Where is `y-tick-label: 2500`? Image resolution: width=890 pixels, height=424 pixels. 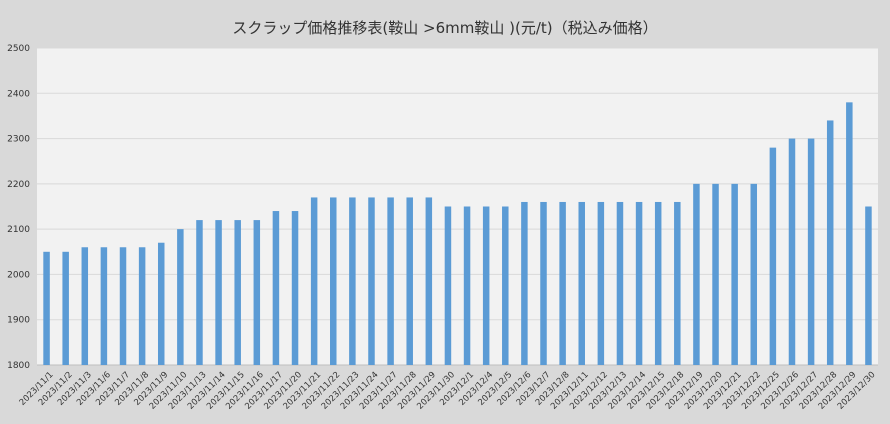 y-tick-label: 2500 is located at coordinates (18, 49).